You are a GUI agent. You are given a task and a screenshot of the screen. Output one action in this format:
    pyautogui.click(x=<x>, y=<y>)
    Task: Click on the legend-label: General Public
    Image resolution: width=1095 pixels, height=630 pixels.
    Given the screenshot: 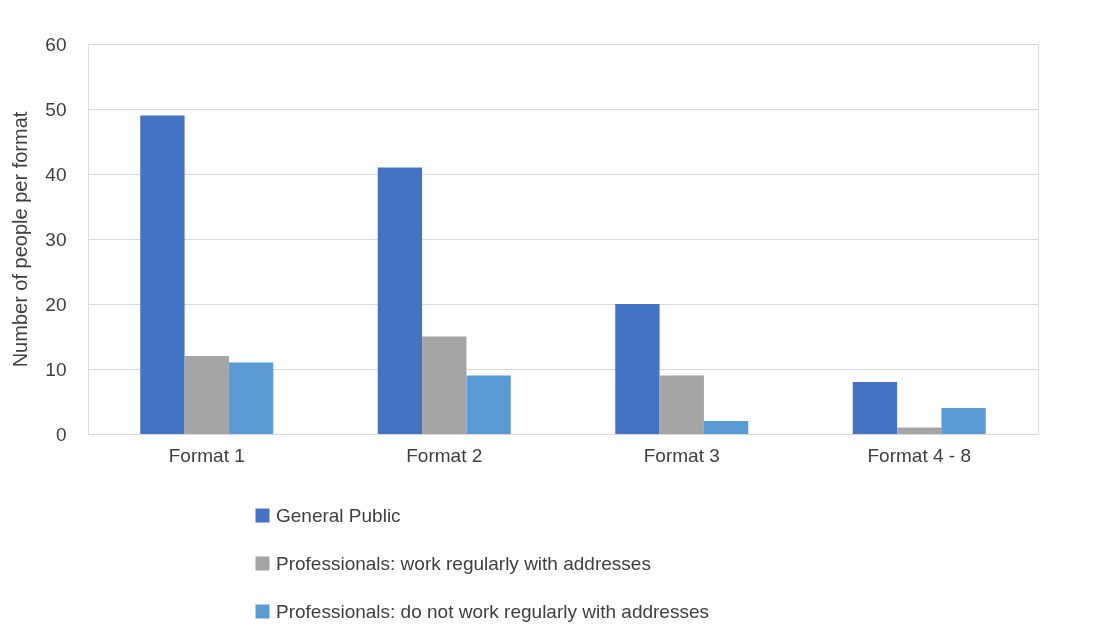 What is the action you would take?
    pyautogui.click(x=338, y=515)
    